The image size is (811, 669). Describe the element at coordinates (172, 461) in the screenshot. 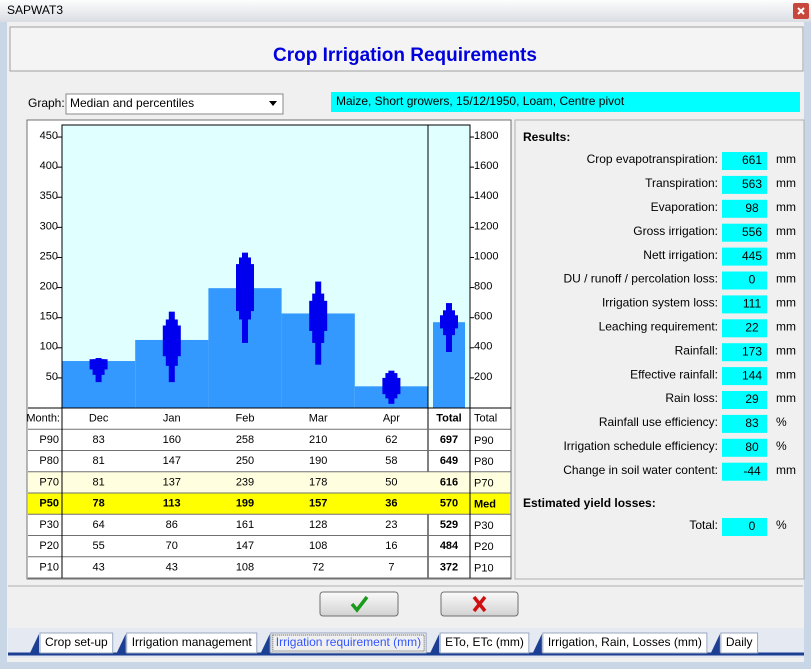

I see `cell-value: 147` at that location.